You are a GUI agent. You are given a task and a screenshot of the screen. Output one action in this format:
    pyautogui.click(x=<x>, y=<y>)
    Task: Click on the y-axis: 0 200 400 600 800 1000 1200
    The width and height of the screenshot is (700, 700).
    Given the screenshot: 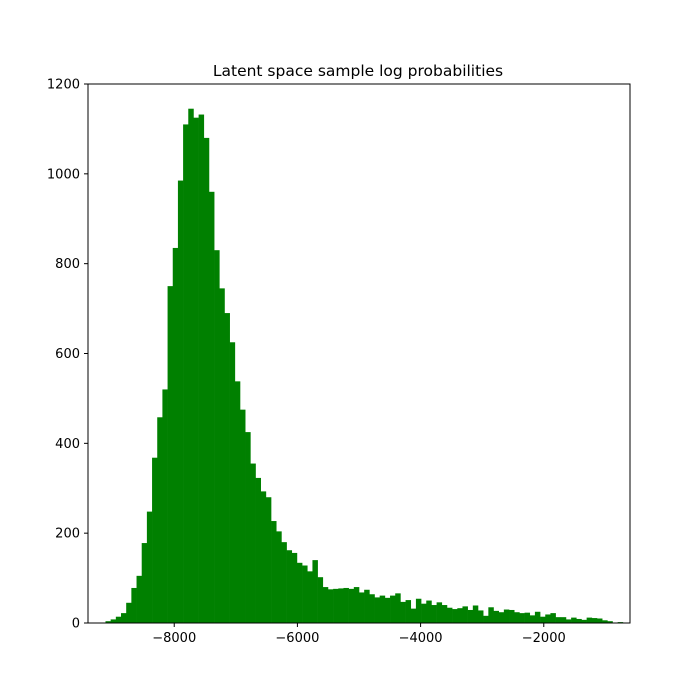 What is the action you would take?
    pyautogui.click(x=67, y=355)
    